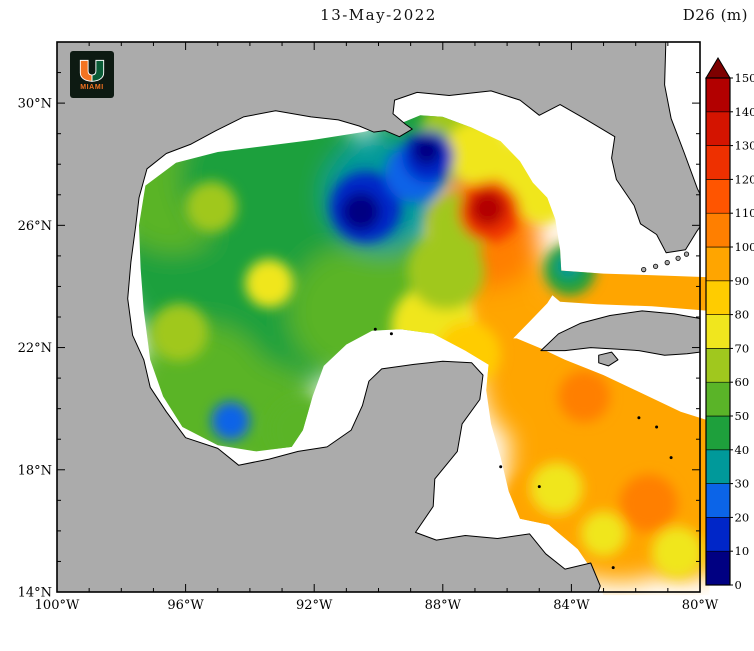 Image resolution: width=754 pixels, height=651 pixels. I want to click on colorbar-tick-label: 20, so click(742, 517).